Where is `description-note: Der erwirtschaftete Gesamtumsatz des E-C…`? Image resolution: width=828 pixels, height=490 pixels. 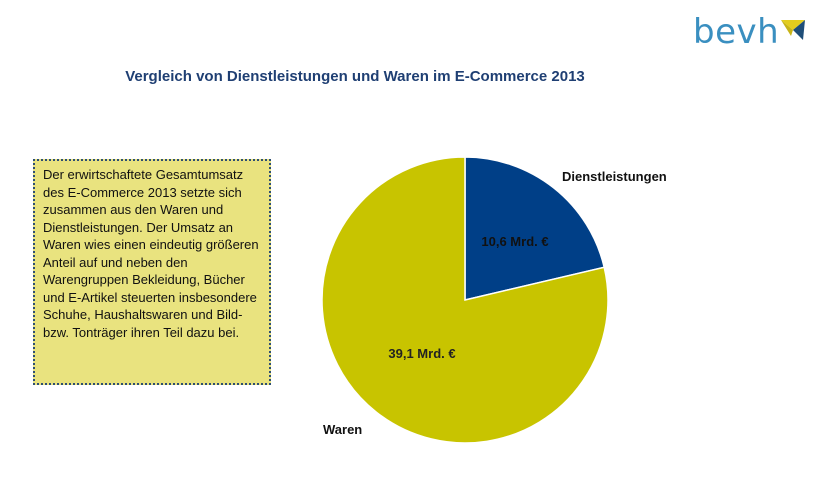 description-note: Der erwirtschaftete Gesamtumsatz des E-C… is located at coordinates (152, 272).